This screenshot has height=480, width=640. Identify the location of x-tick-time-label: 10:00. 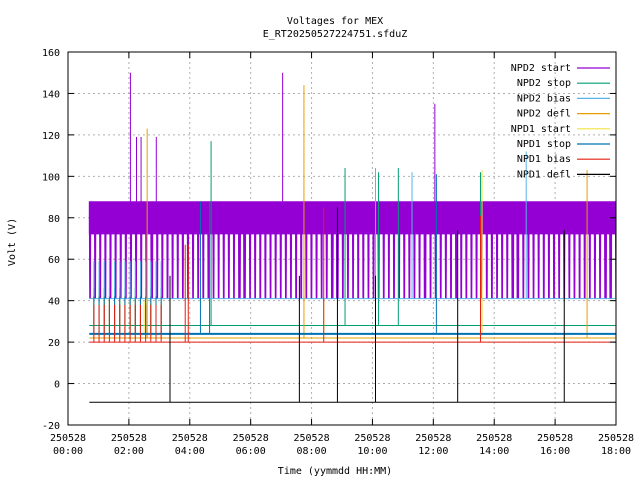
(372, 451).